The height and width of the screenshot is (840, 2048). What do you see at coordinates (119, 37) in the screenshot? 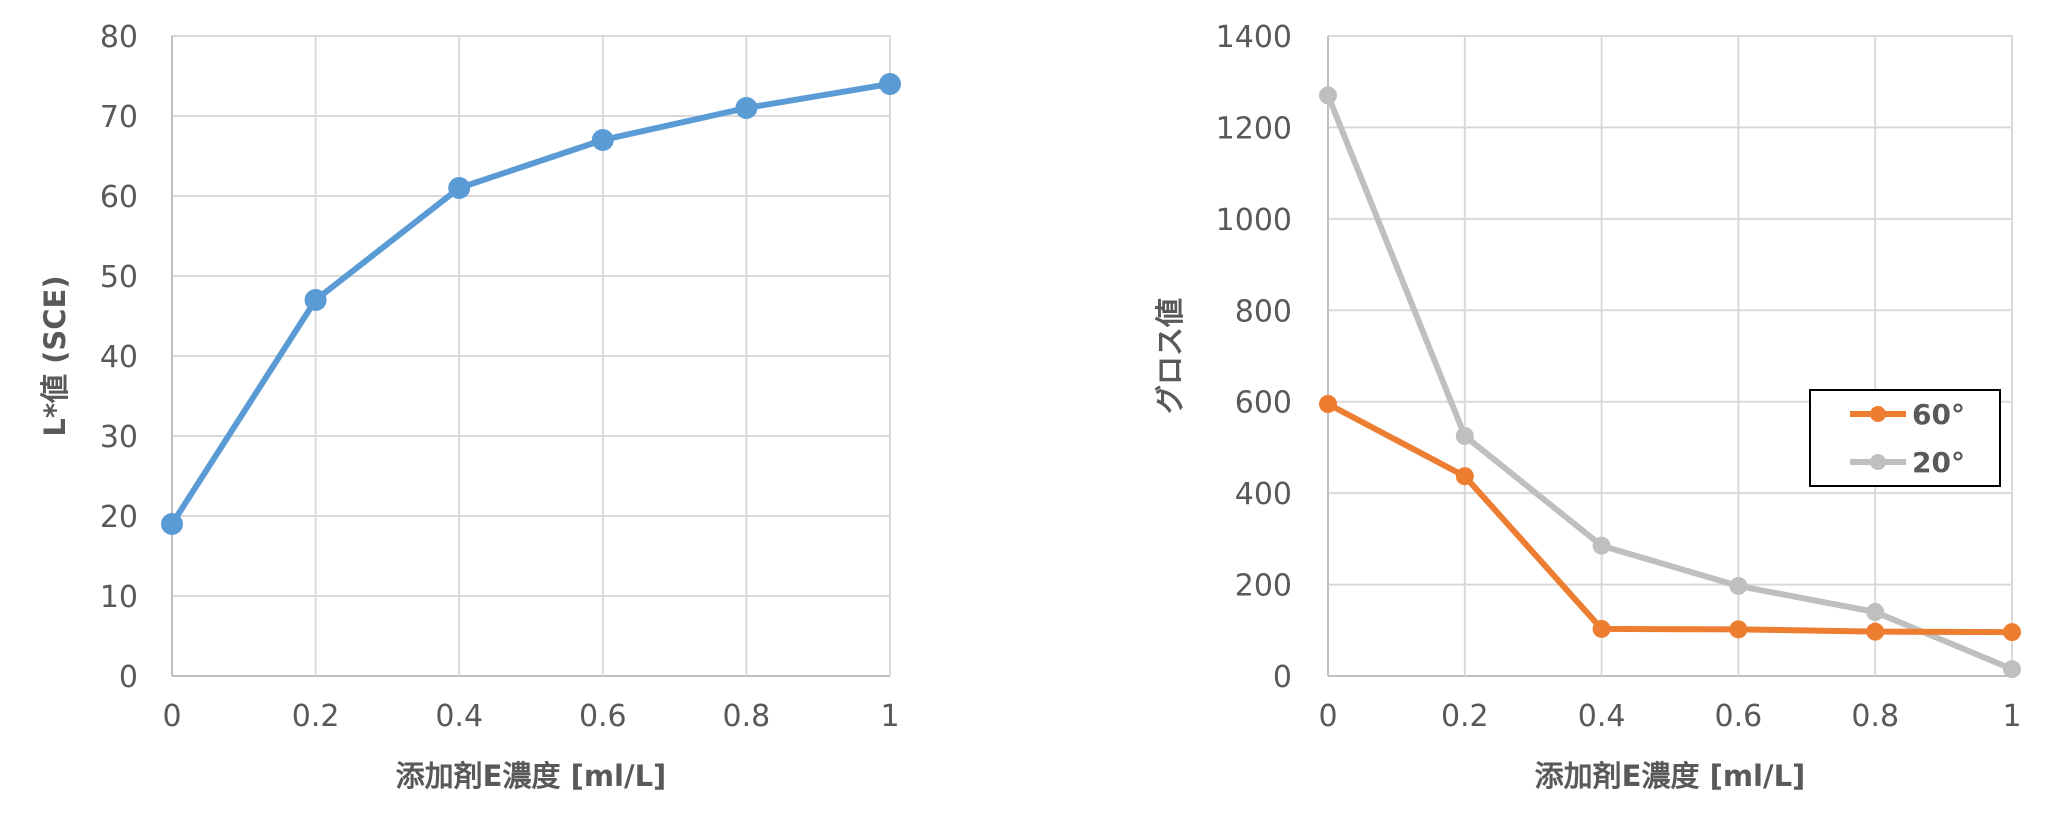
I see `y-tick-label: 80` at bounding box center [119, 37].